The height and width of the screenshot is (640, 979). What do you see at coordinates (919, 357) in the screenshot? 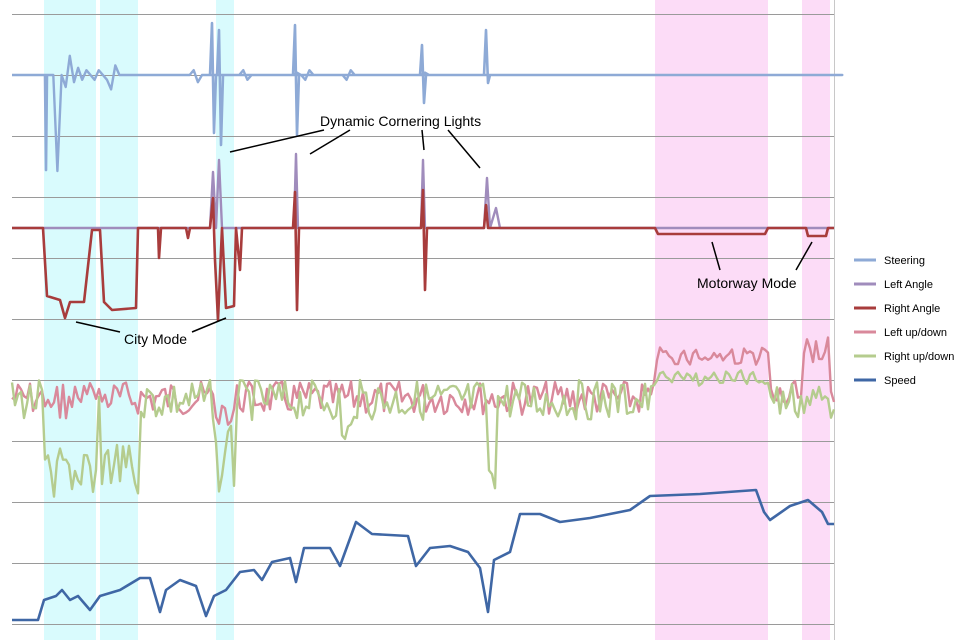
I see `legend-label-4: Right up/down` at bounding box center [919, 357].